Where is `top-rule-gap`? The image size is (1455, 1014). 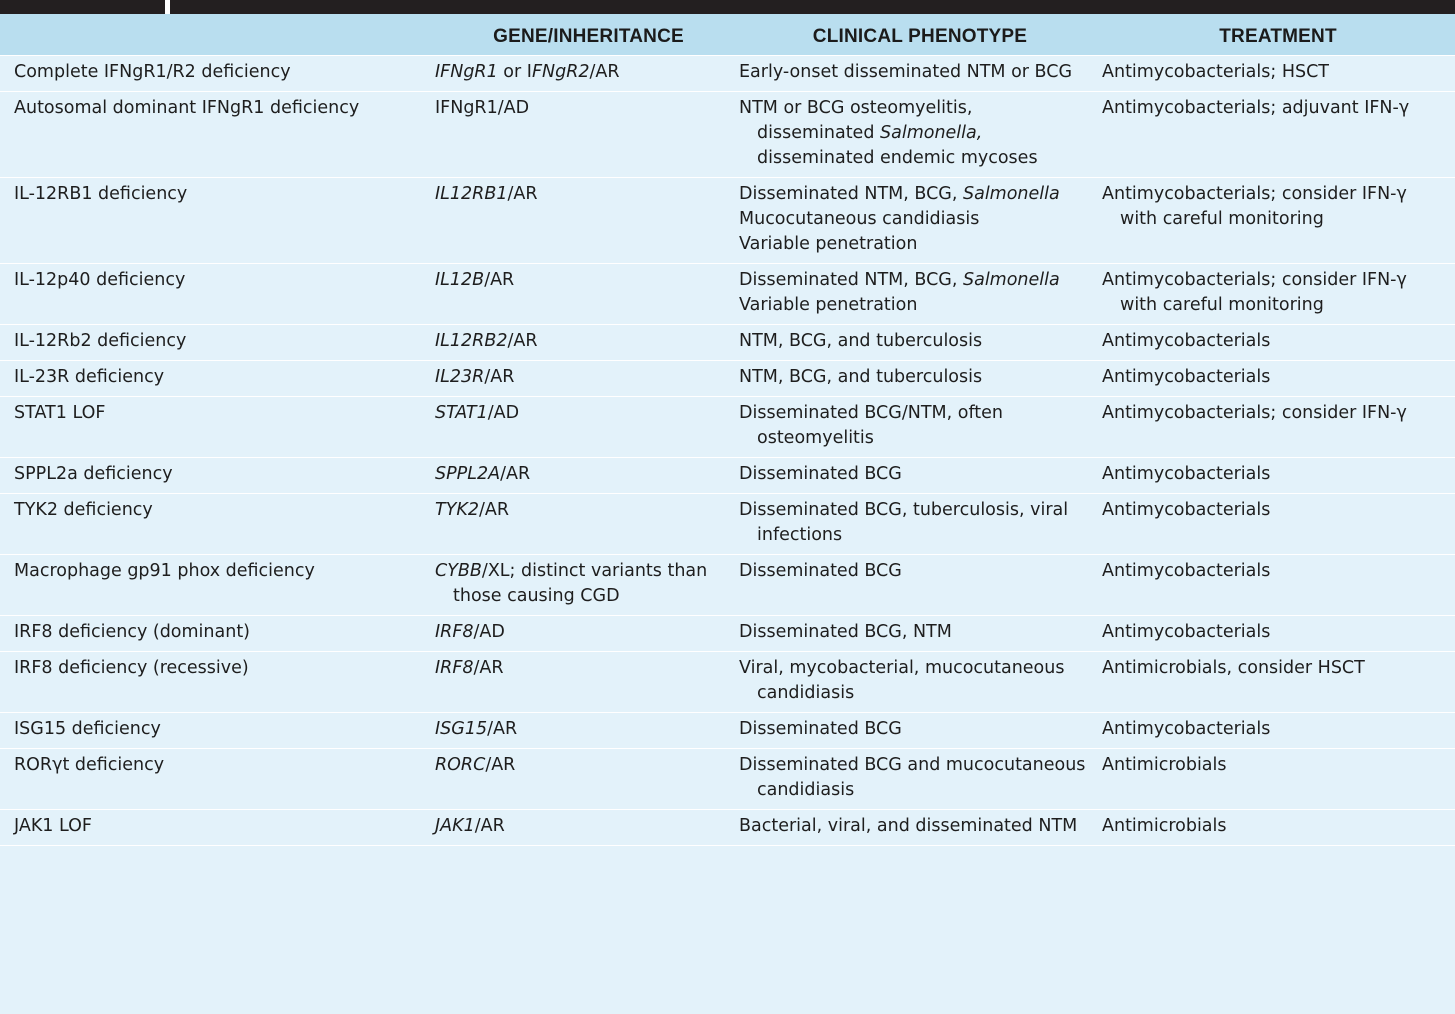
top-rule-gap is located at coordinates (167, 7).